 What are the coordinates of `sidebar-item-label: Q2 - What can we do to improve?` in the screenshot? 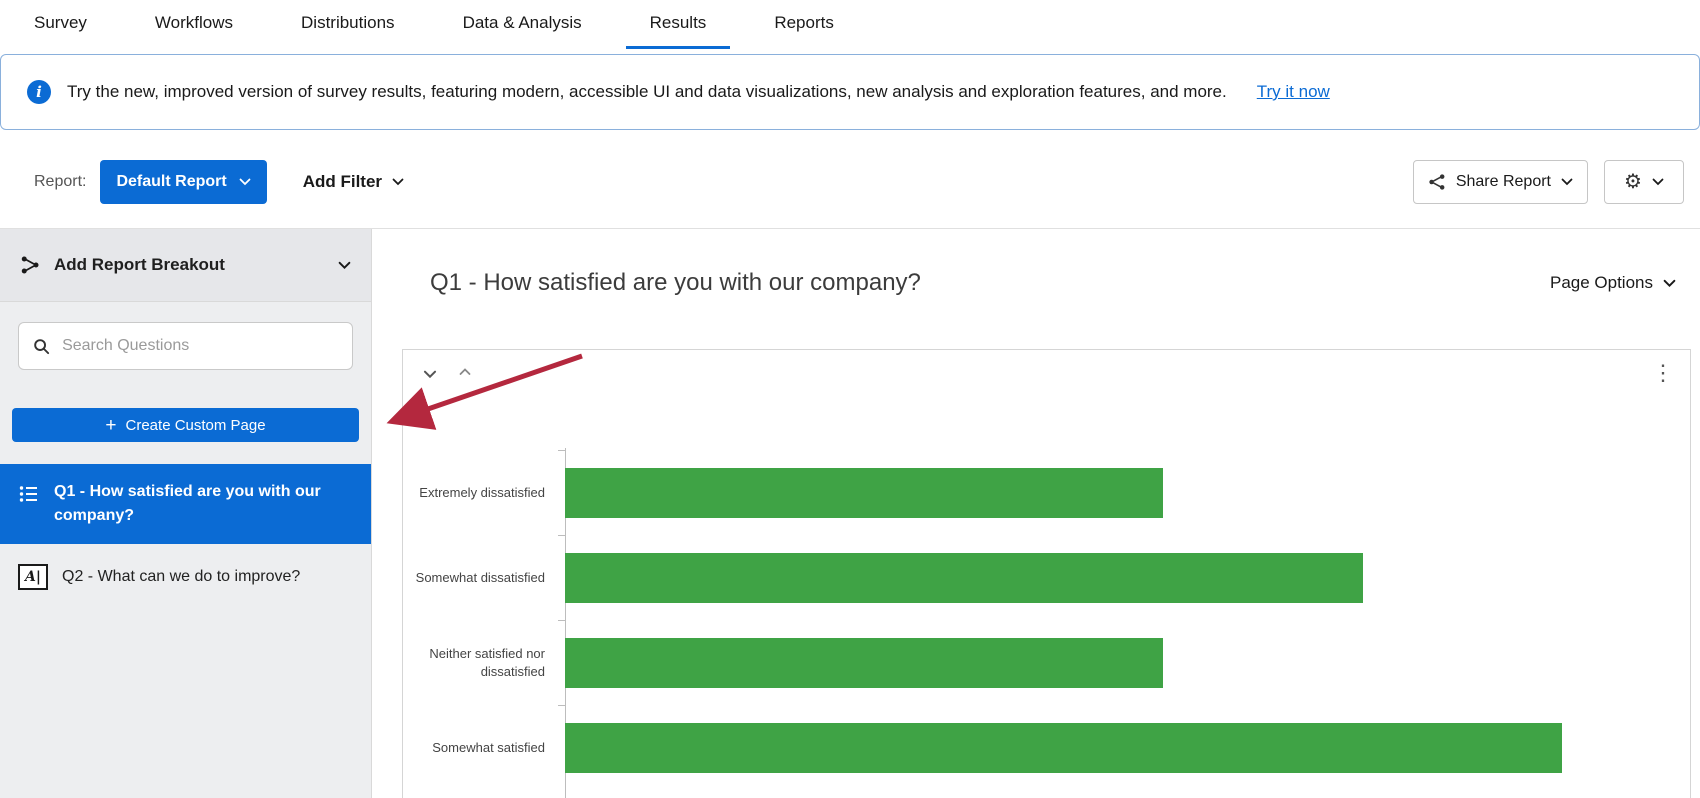 It's located at (181, 576).